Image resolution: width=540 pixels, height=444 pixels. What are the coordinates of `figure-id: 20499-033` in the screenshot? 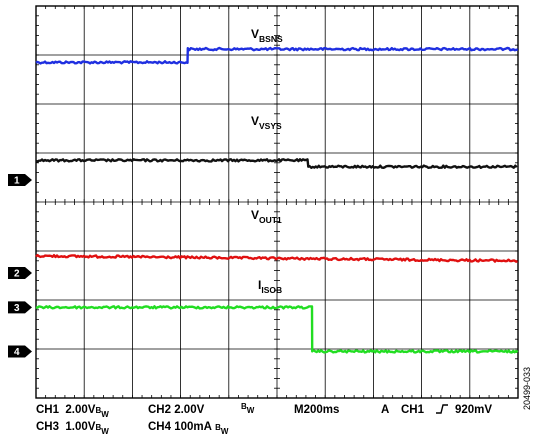 It's located at (527, 388).